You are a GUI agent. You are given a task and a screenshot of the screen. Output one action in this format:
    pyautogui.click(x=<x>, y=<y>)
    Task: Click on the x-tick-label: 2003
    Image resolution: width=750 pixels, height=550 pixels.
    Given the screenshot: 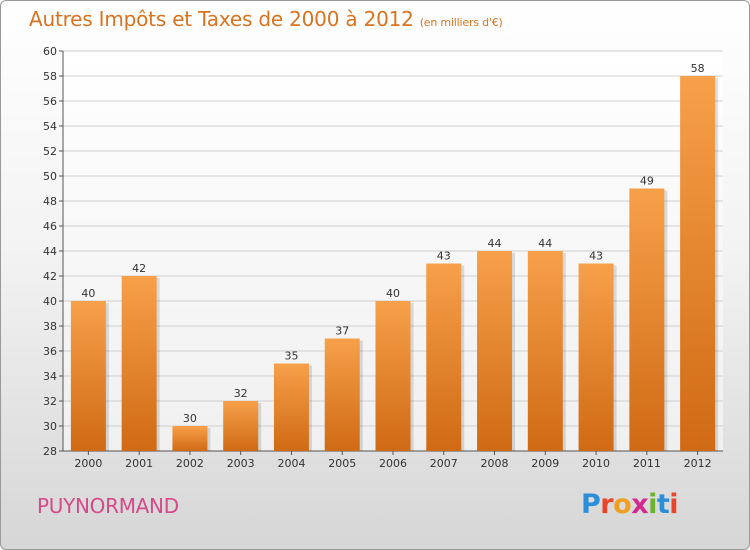 What is the action you would take?
    pyautogui.click(x=241, y=463)
    